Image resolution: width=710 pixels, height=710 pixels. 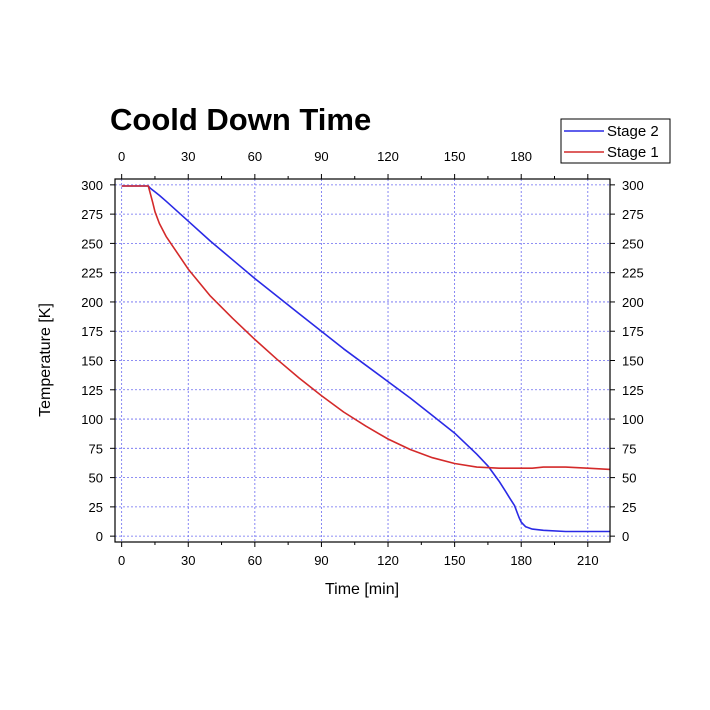 What do you see at coordinates (96, 448) in the screenshot?
I see `y-tick-label-left: 75` at bounding box center [96, 448].